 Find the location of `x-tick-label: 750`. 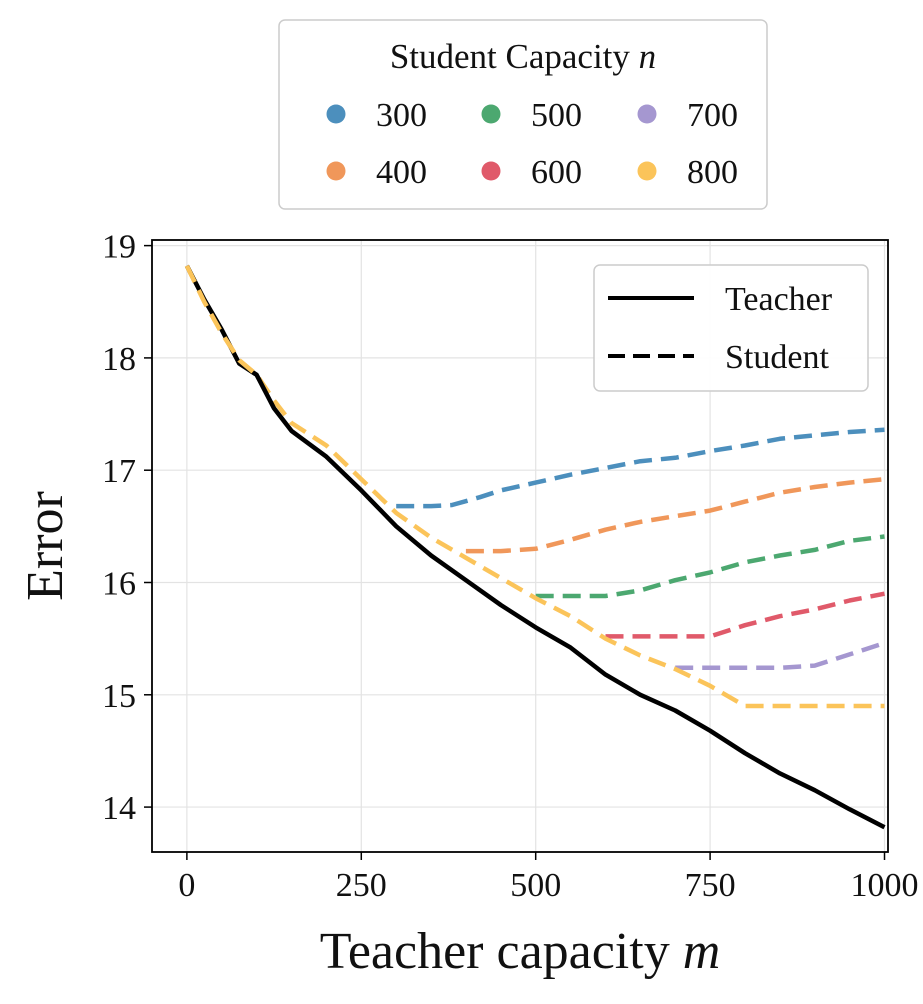

x-tick-label: 750 is located at coordinates (710, 885).